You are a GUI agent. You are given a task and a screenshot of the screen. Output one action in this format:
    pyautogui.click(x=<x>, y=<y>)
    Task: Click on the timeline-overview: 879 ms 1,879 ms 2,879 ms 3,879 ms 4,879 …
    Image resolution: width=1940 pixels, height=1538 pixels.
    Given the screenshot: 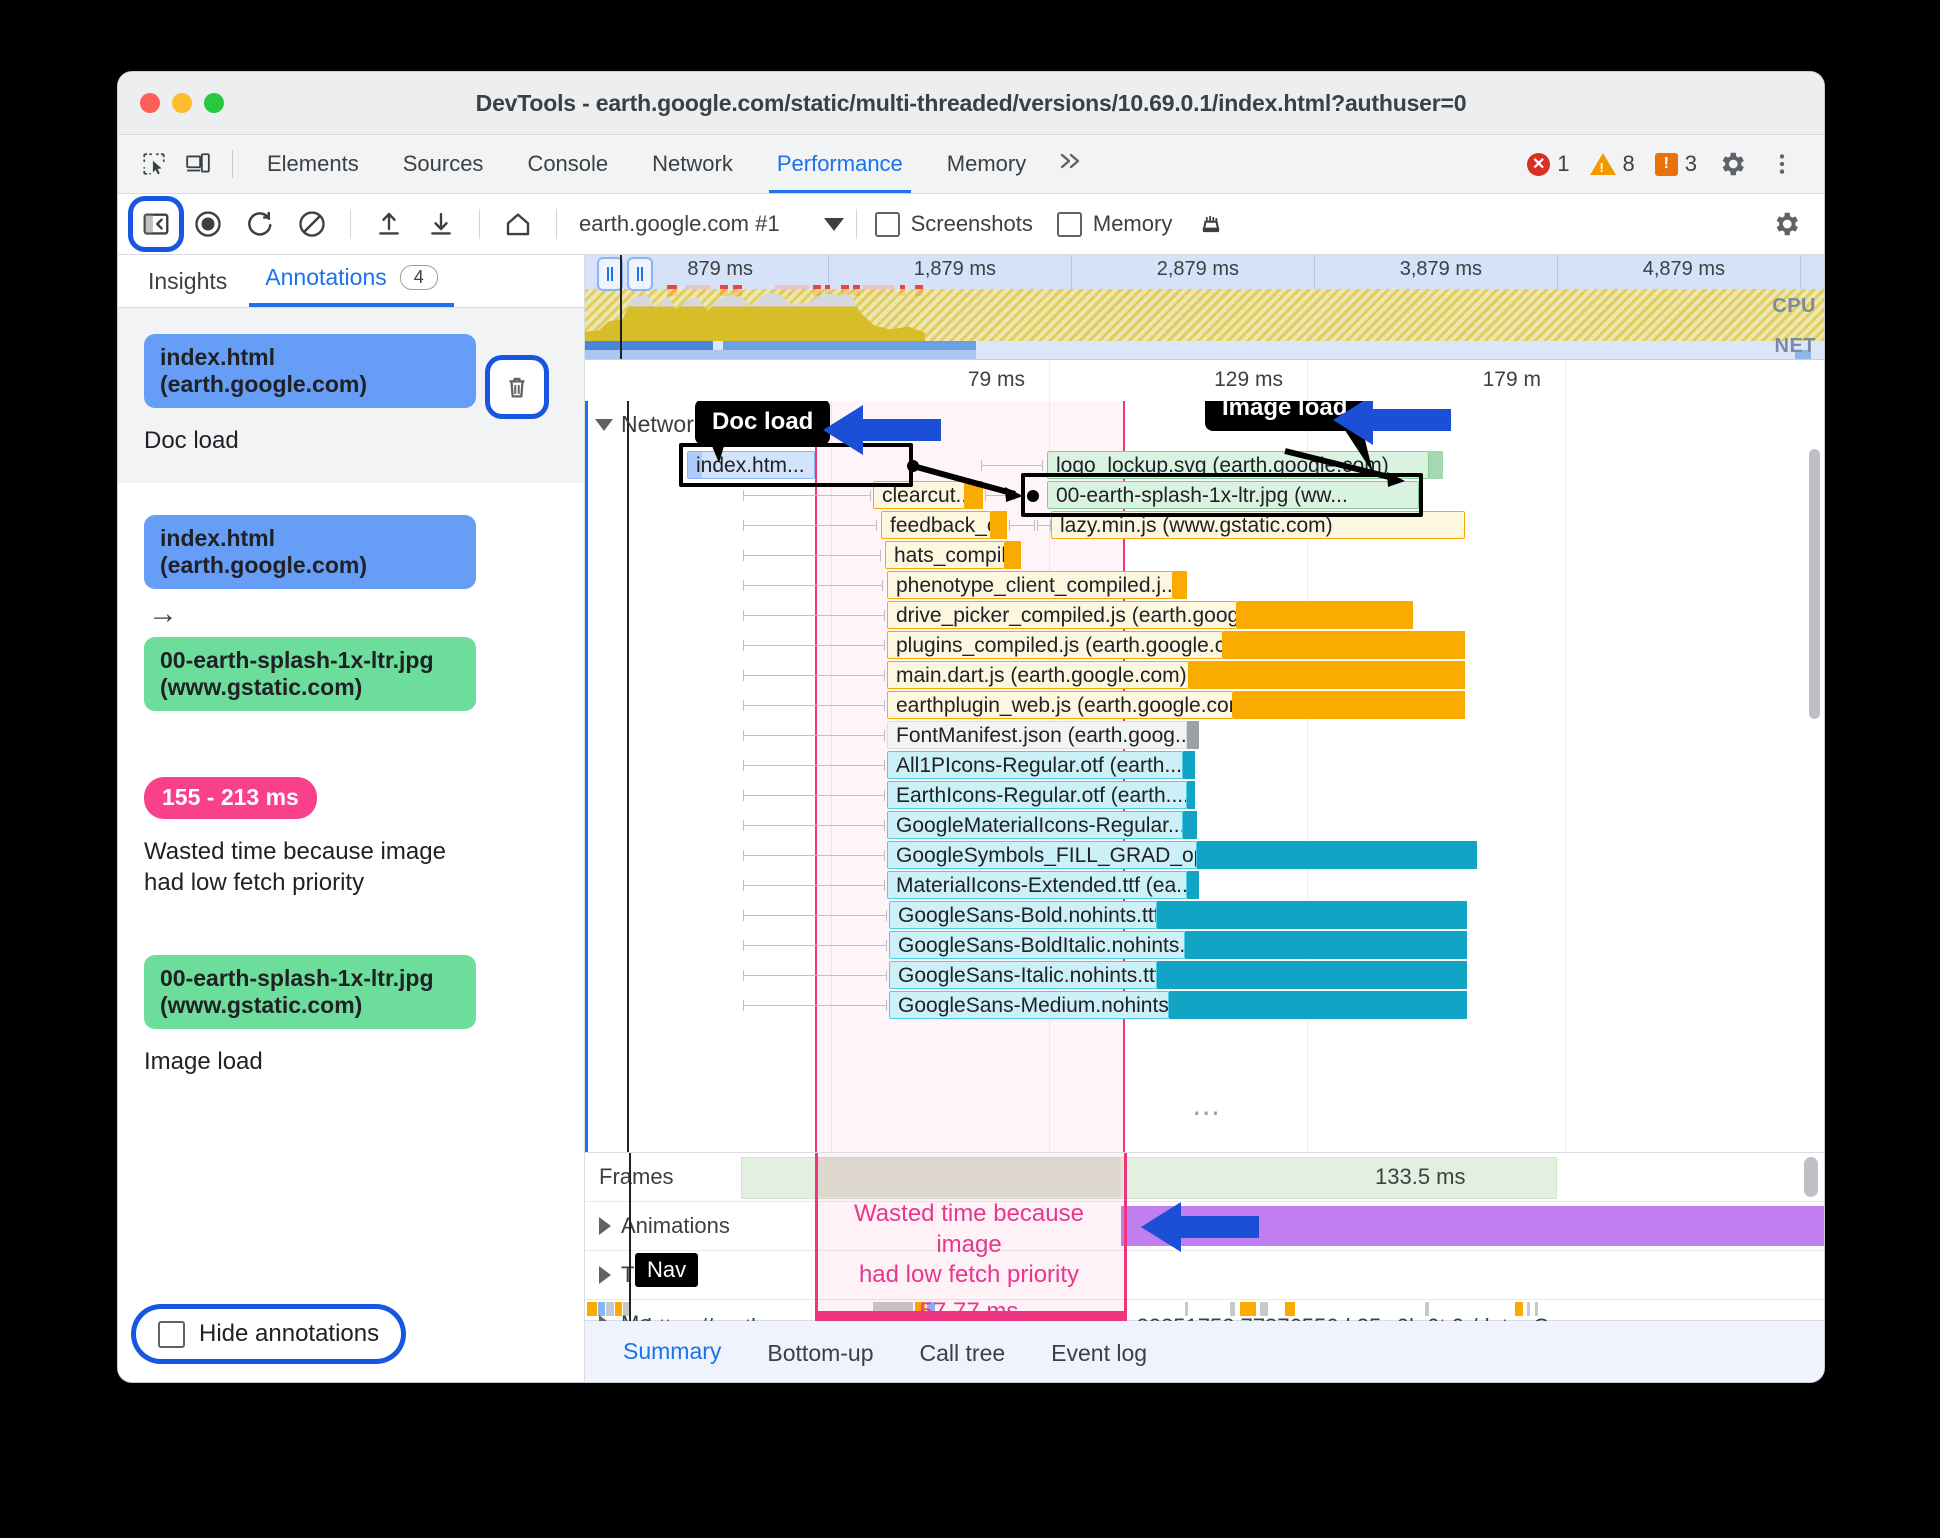 What is the action you would take?
    pyautogui.click(x=1204, y=307)
    